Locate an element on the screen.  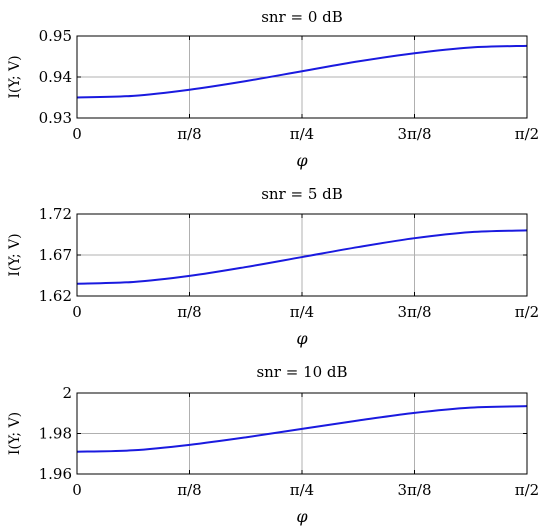
y-tick-label: 1.96 is located at coordinates (55, 474).